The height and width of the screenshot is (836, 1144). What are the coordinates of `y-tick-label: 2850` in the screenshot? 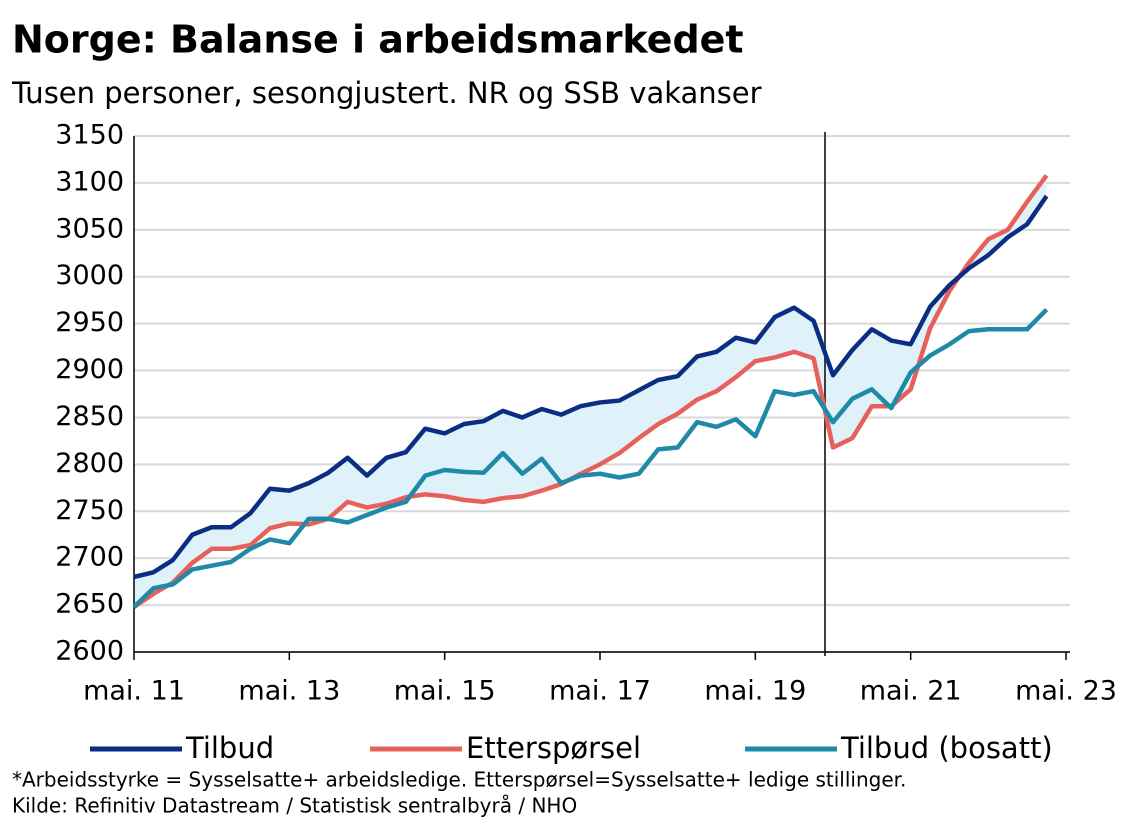 It's located at (89, 416).